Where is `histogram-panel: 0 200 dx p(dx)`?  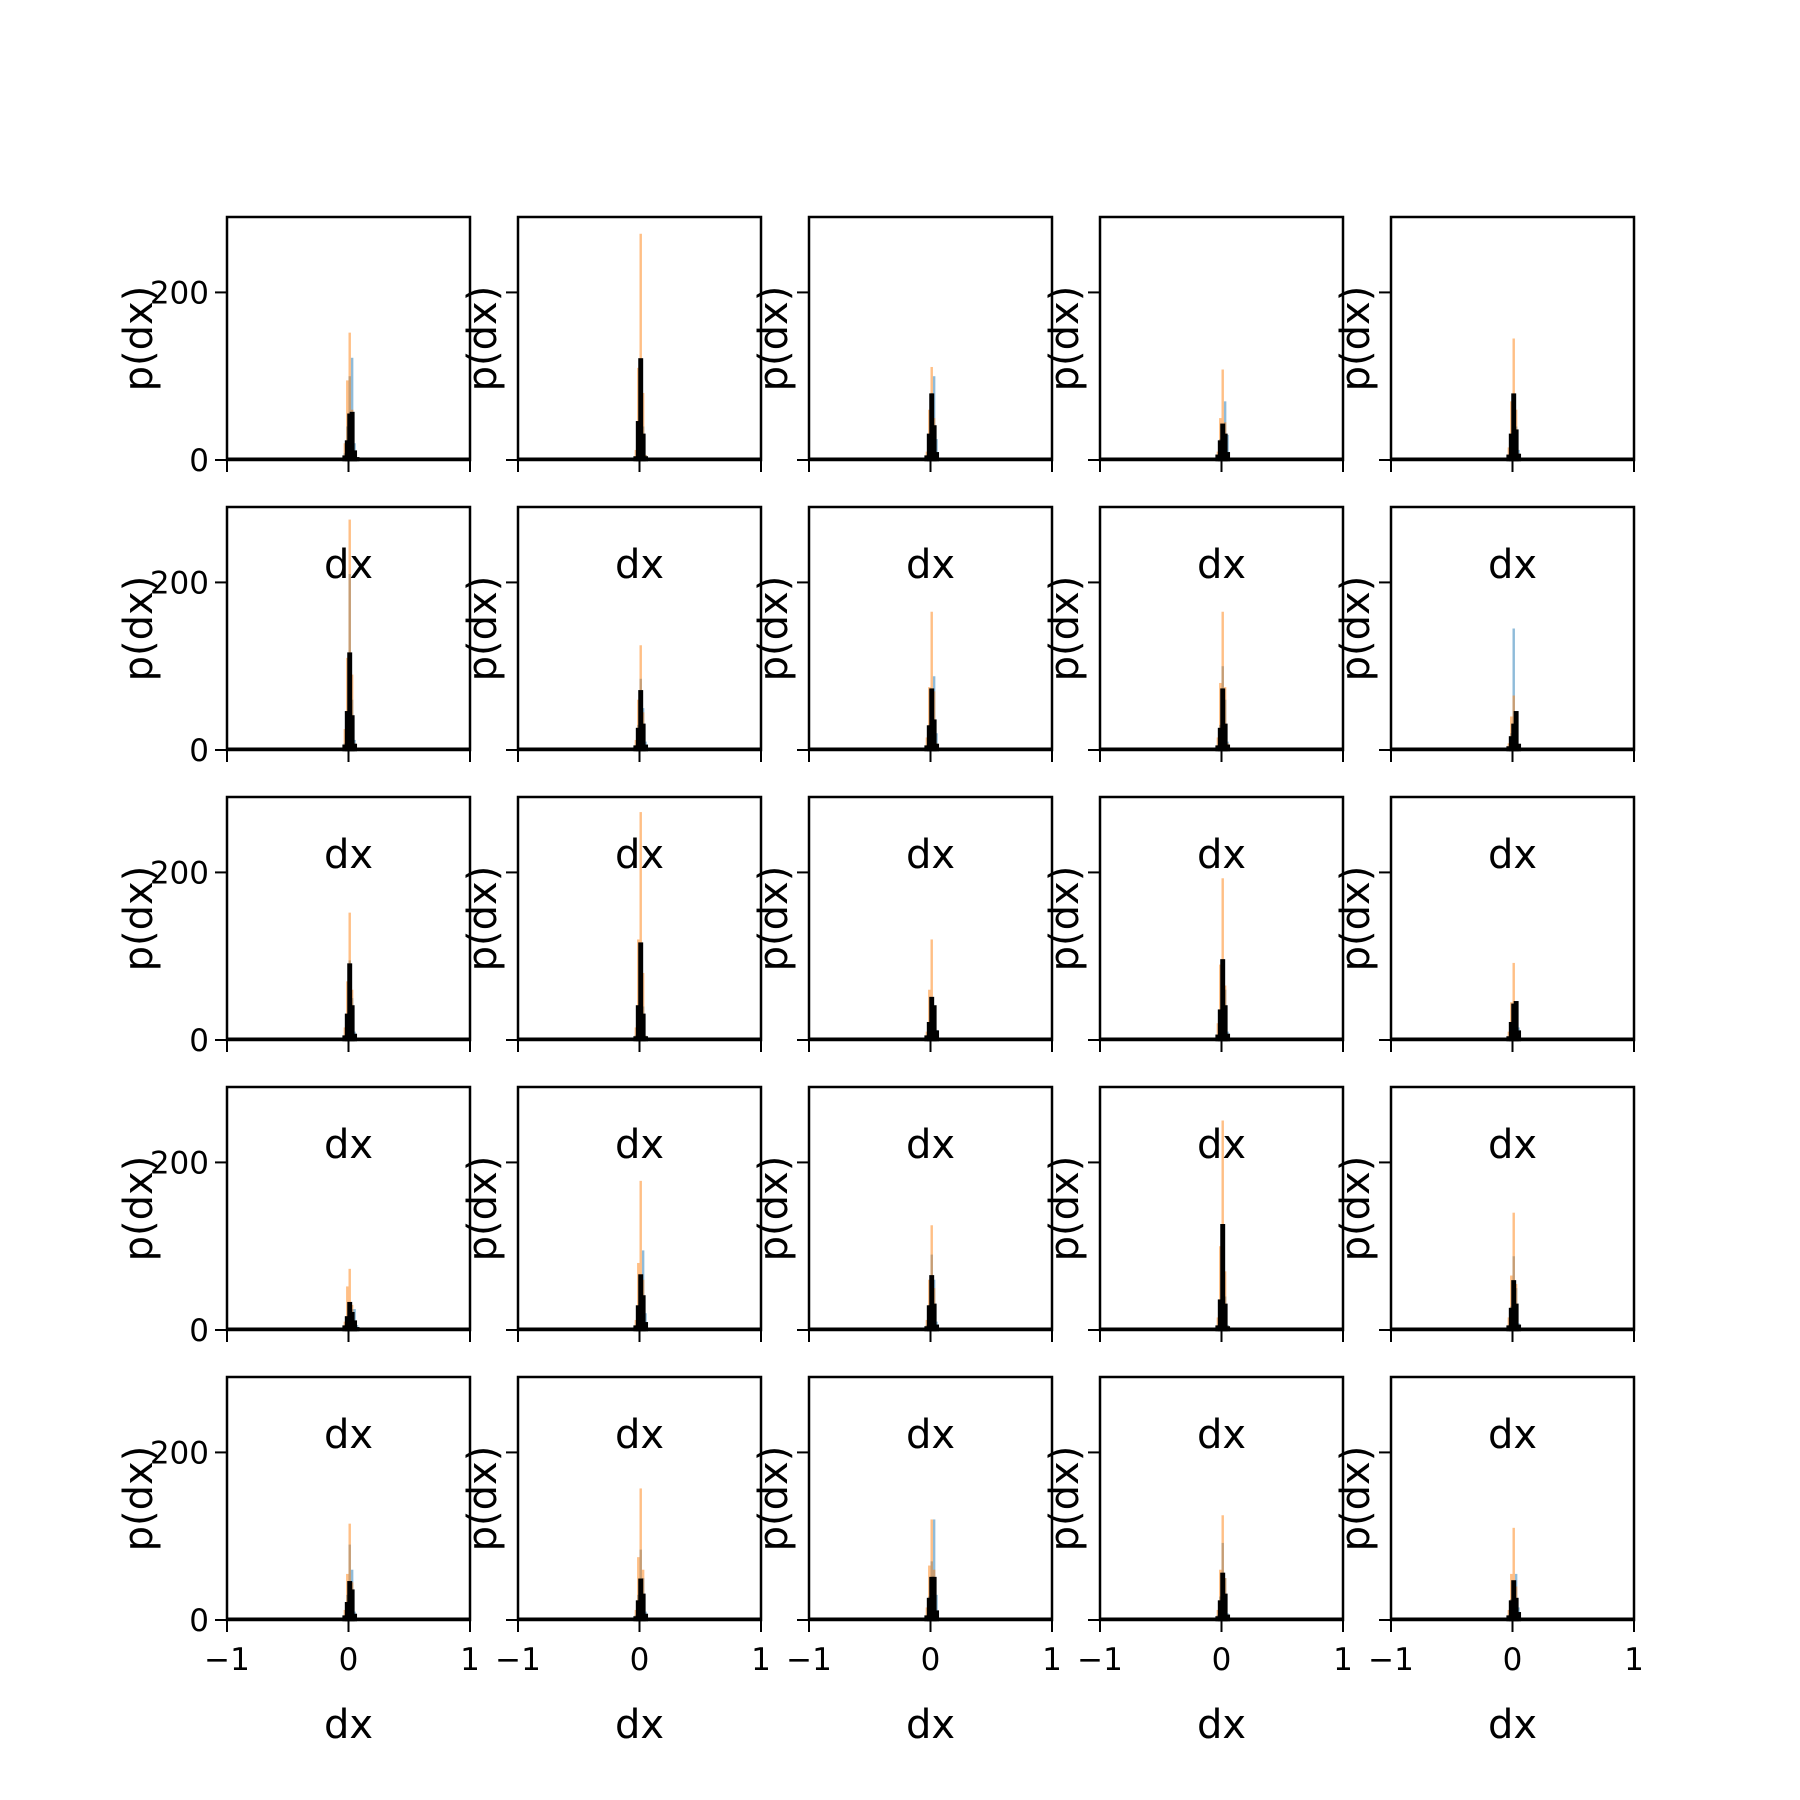
histogram-panel: 0 200 dx p(dx) is located at coordinates (294, 1271).